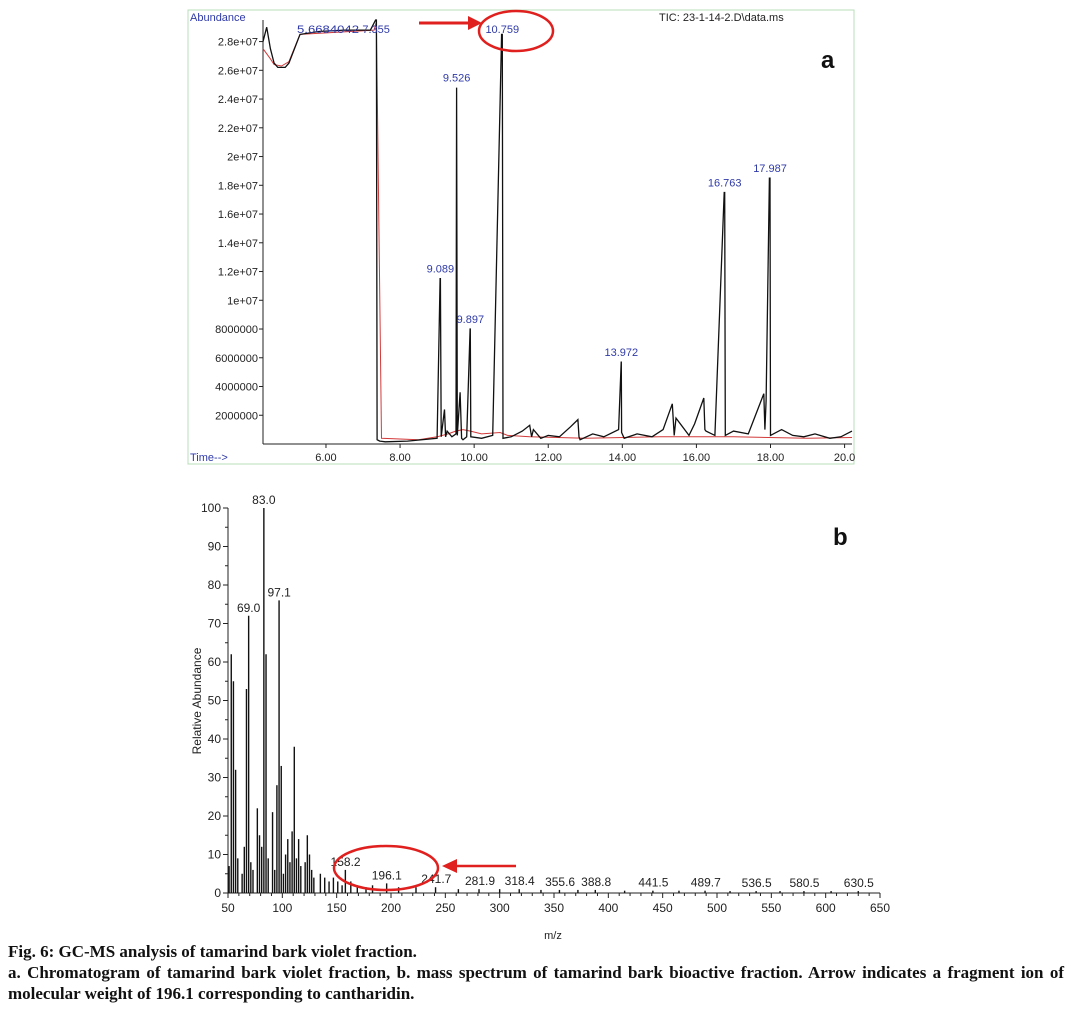 Image resolution: width=1072 pixels, height=1020 pixels. Describe the element at coordinates (215, 816) in the screenshot. I see `mass-spectrum-y-tick-label: 20` at that location.